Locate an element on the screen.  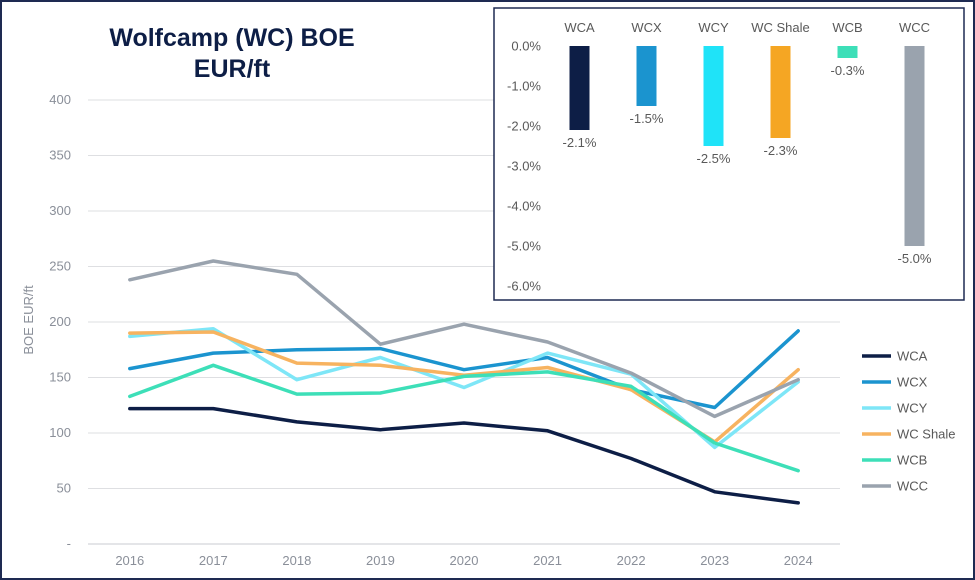
y-tick-label: 150 is located at coordinates (60, 377).